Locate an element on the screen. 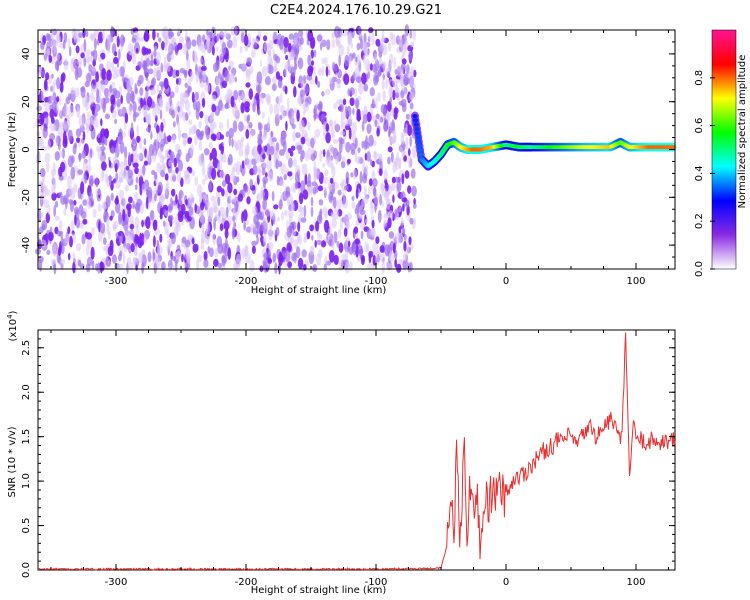  snr-multiplier-exponent: 4 is located at coordinates (10, 316).